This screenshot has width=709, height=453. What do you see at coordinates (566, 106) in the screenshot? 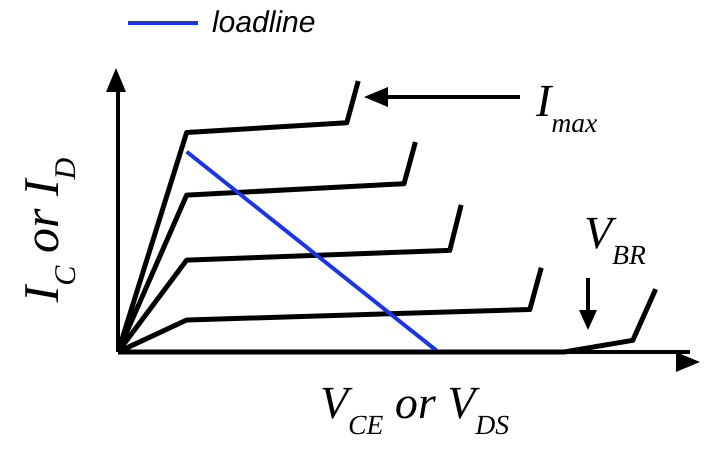
I see `annotation: I$_{max}$` at bounding box center [566, 106].